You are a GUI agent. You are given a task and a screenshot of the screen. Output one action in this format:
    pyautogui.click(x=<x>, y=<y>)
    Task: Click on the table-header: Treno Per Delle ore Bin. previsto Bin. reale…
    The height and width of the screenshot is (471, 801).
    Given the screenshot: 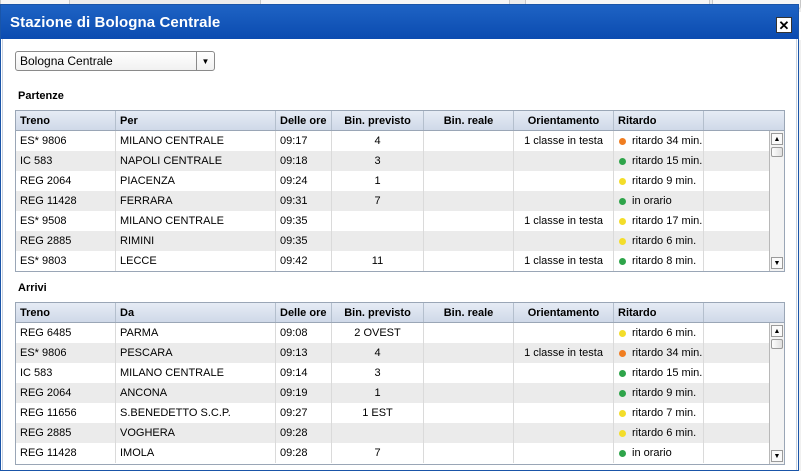 What is the action you would take?
    pyautogui.click(x=400, y=121)
    